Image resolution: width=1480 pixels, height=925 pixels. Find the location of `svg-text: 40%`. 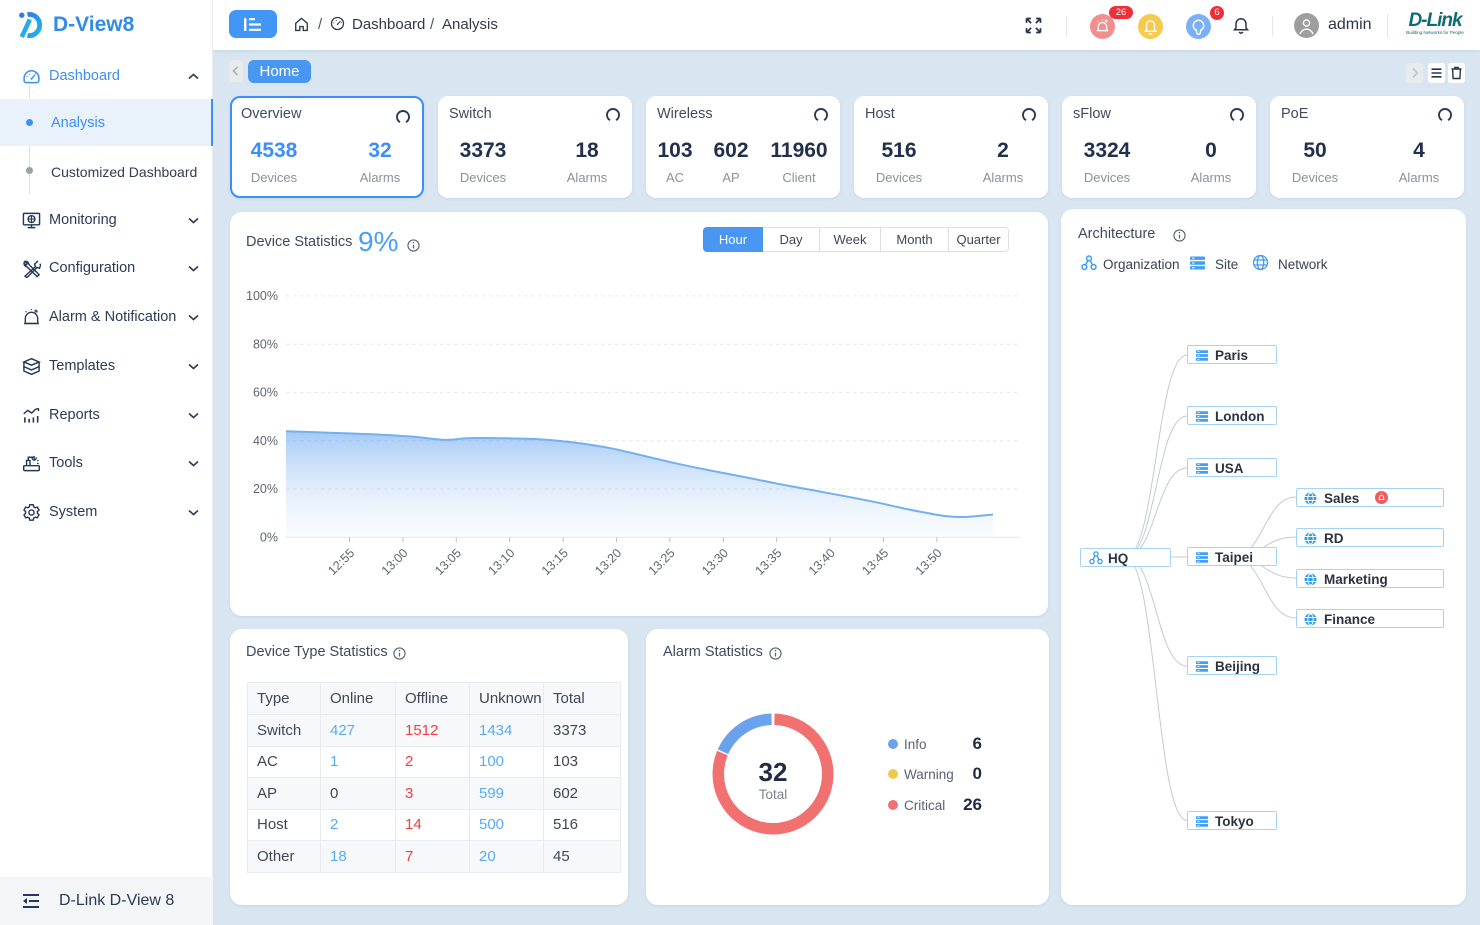

svg-text: 40% is located at coordinates (265, 441).